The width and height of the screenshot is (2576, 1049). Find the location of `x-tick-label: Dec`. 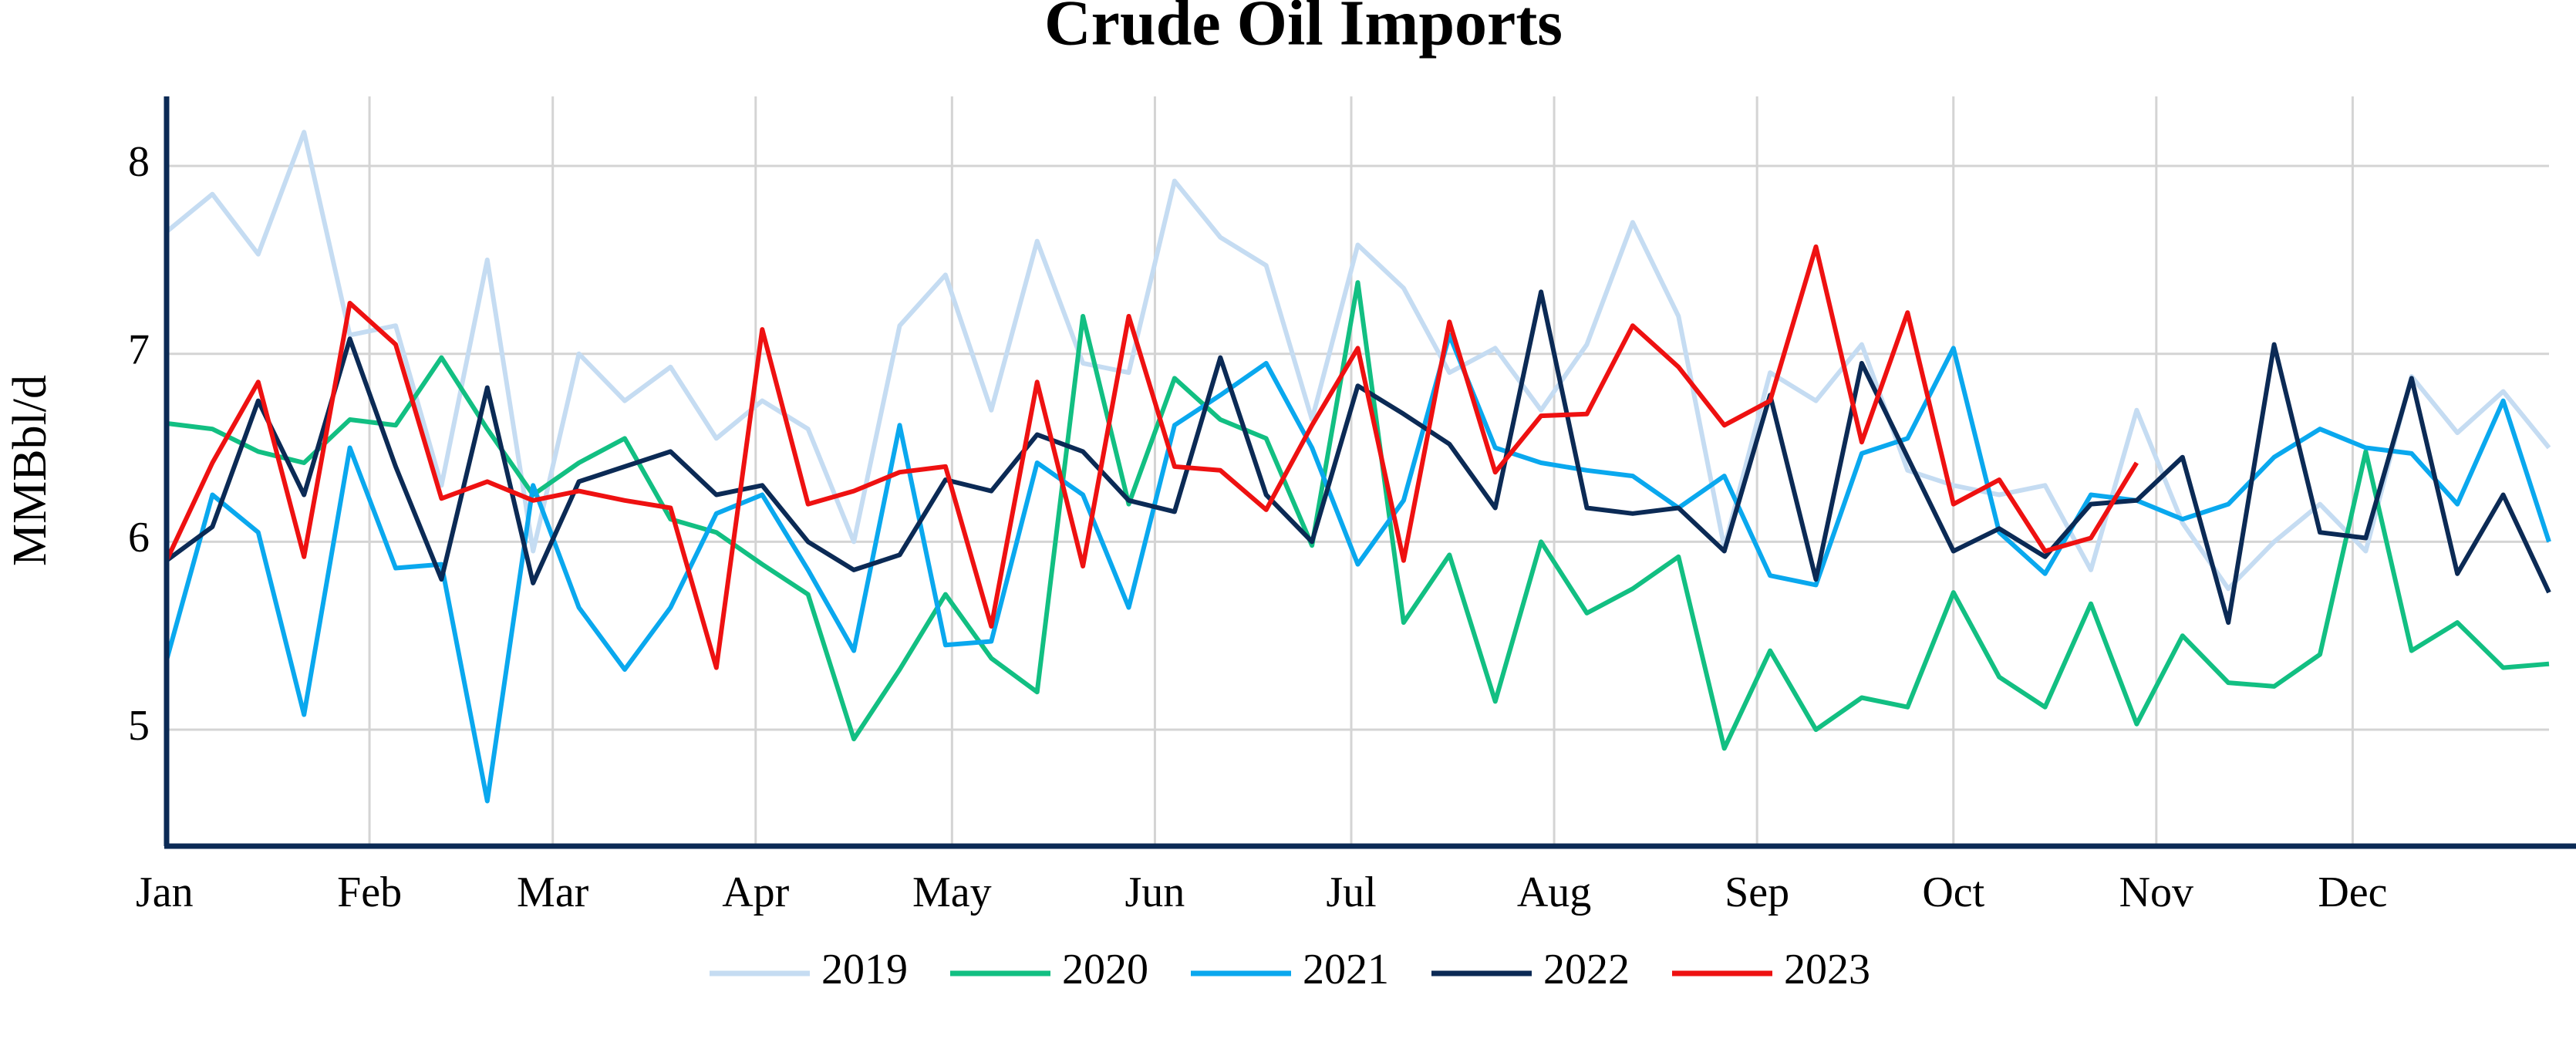

x-tick-label: Dec is located at coordinates (2352, 892).